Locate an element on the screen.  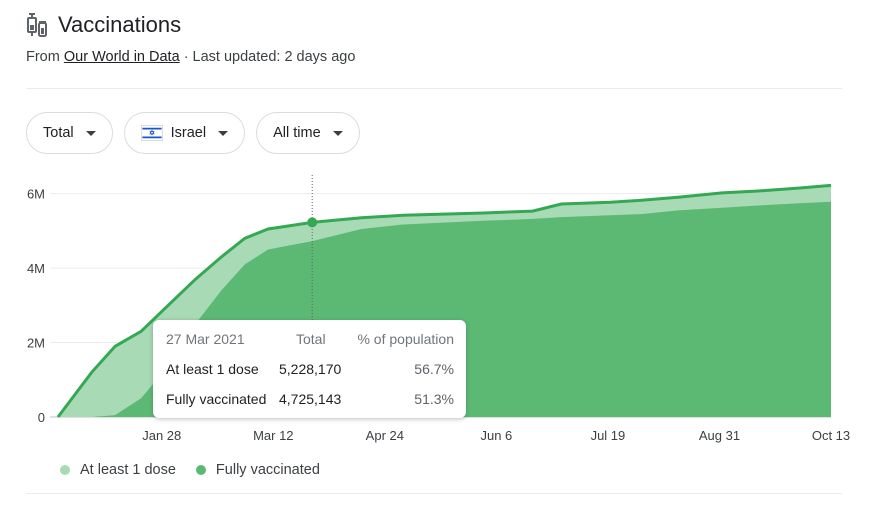
metric-dropdown: Total is located at coordinates (69, 133).